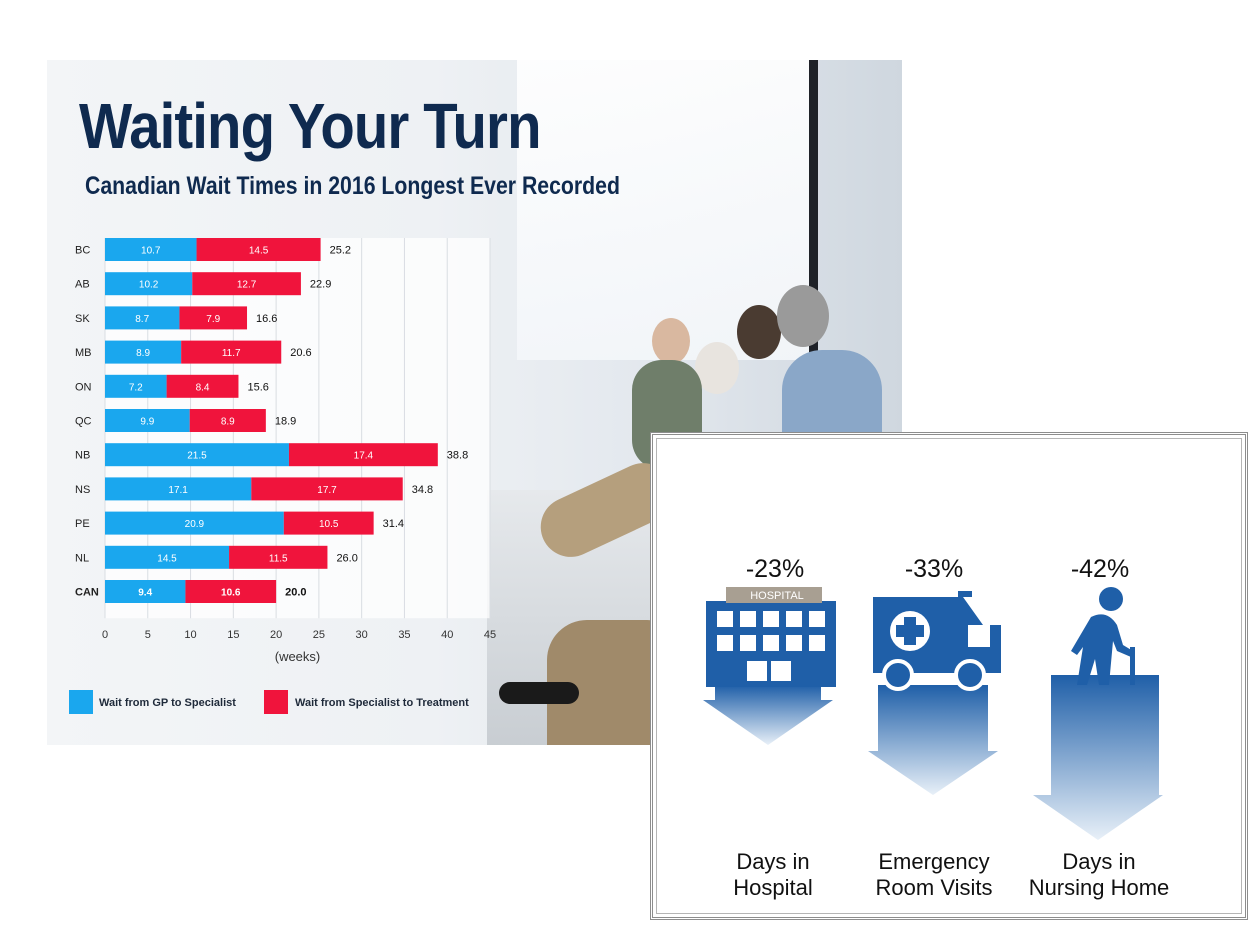 The height and width of the screenshot is (945, 1260). I want to click on bar-value-label: 9.9, so click(147, 422).